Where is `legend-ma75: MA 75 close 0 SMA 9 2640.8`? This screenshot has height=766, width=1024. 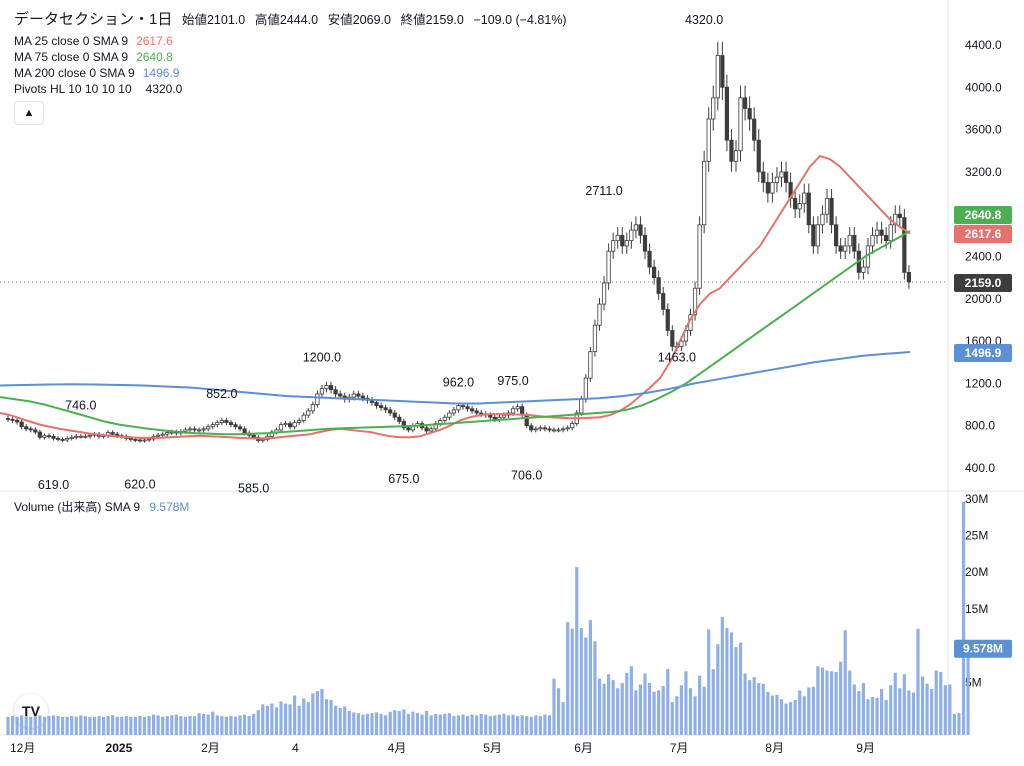
legend-ma75: MA 75 close 0 SMA 9 2640.8 is located at coordinates (93, 57).